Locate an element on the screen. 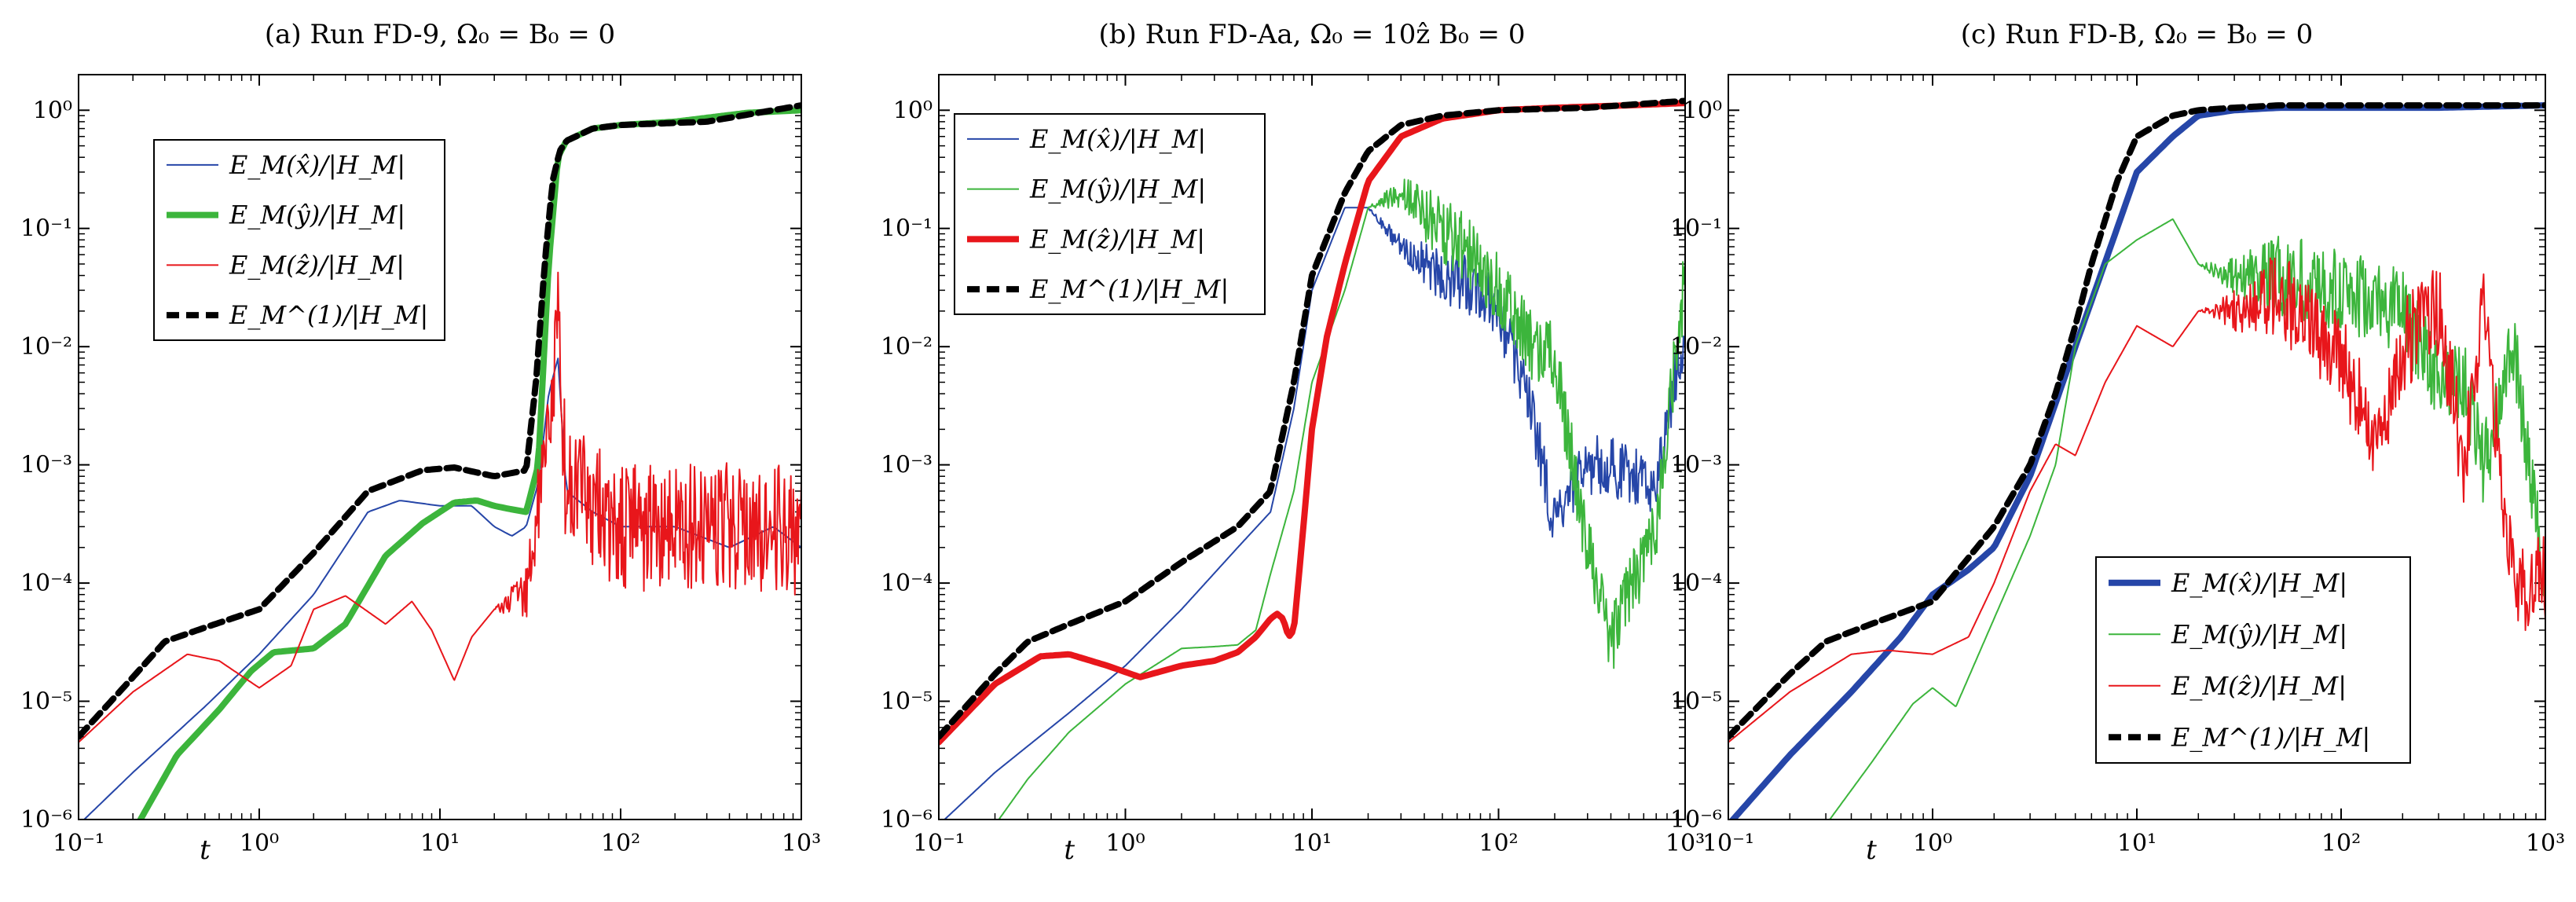 This screenshot has height=902, width=2576. chart-title: (a) Run FD-9, Ω₀ = B₀ = 0 is located at coordinates (440, 34).